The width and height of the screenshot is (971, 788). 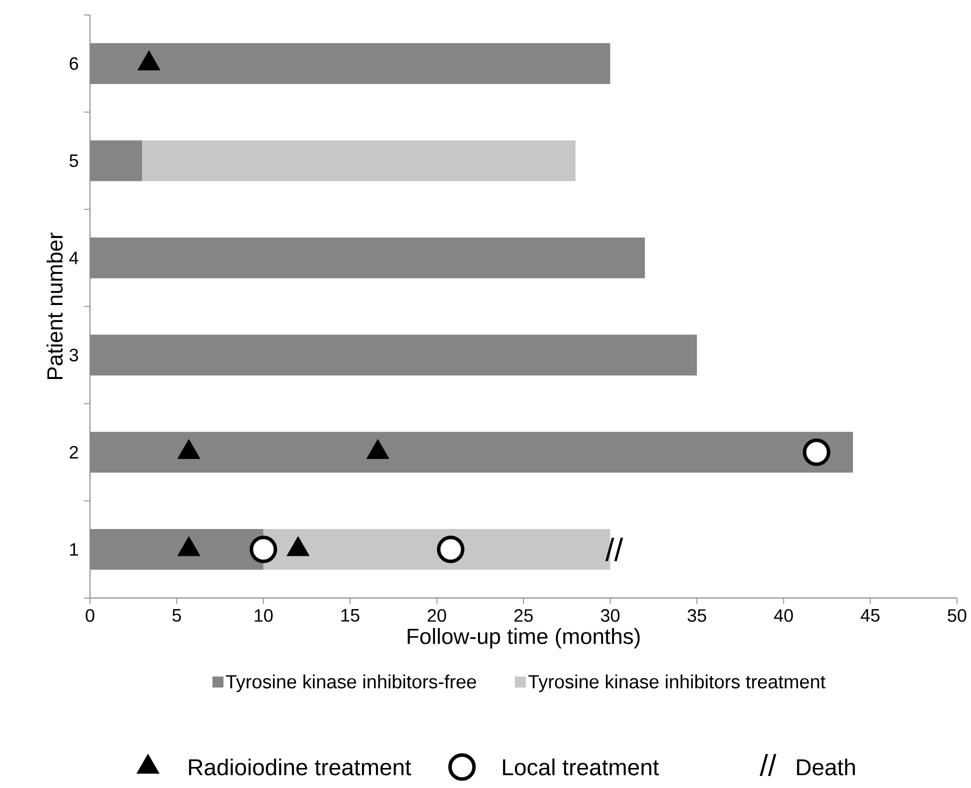 I want to click on x-tick-label: 35, so click(x=697, y=615).